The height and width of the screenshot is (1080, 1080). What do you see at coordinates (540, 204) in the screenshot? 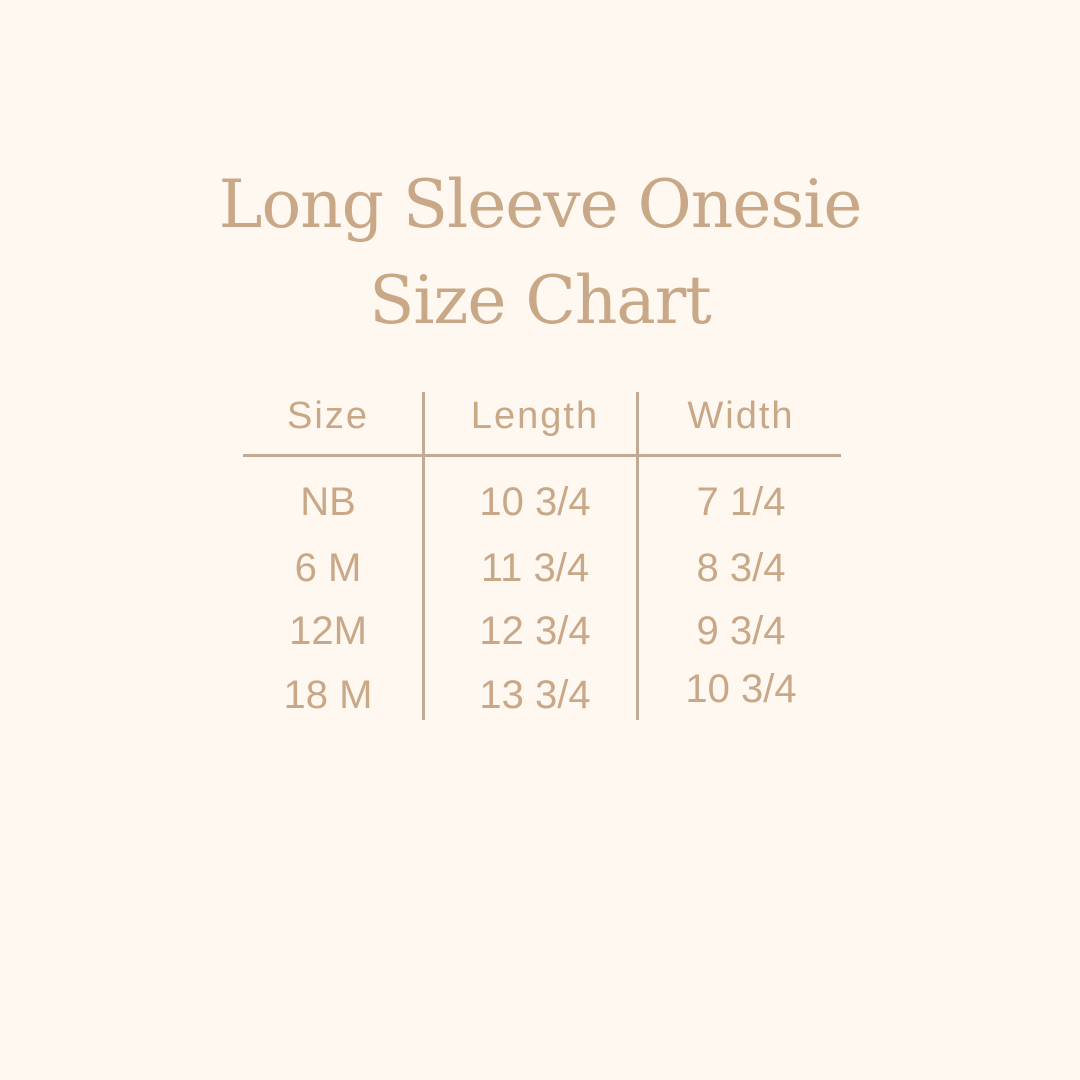
I see `title-line-1: Long Sleeve Onesie` at bounding box center [540, 204].